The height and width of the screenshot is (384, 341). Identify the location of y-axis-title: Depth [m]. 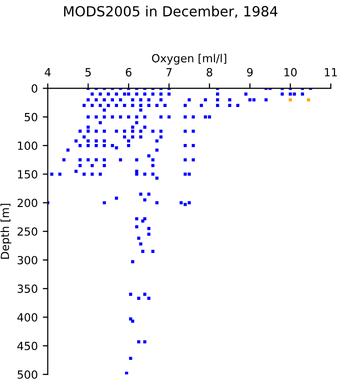
(6, 231).